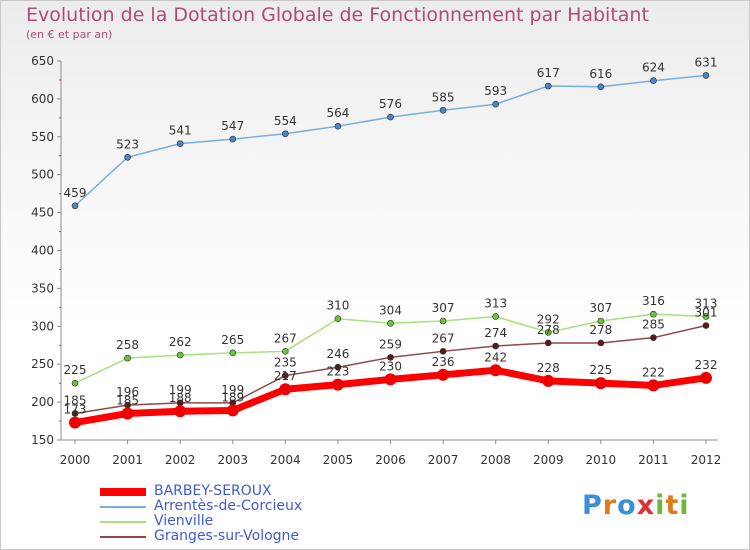  What do you see at coordinates (548, 319) in the screenshot?
I see `data-label: 292` at bounding box center [548, 319].